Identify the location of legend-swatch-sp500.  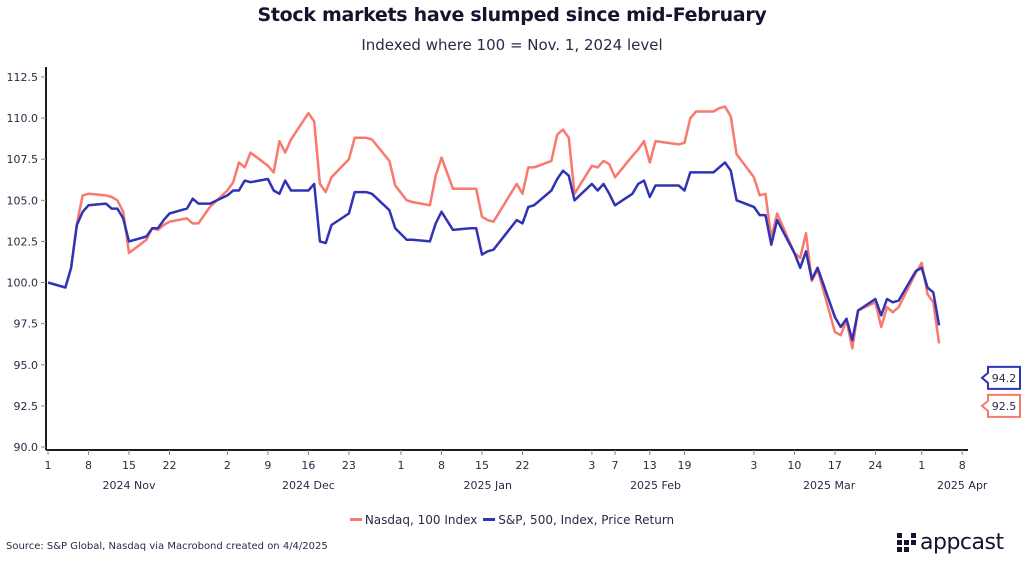
(489, 519).